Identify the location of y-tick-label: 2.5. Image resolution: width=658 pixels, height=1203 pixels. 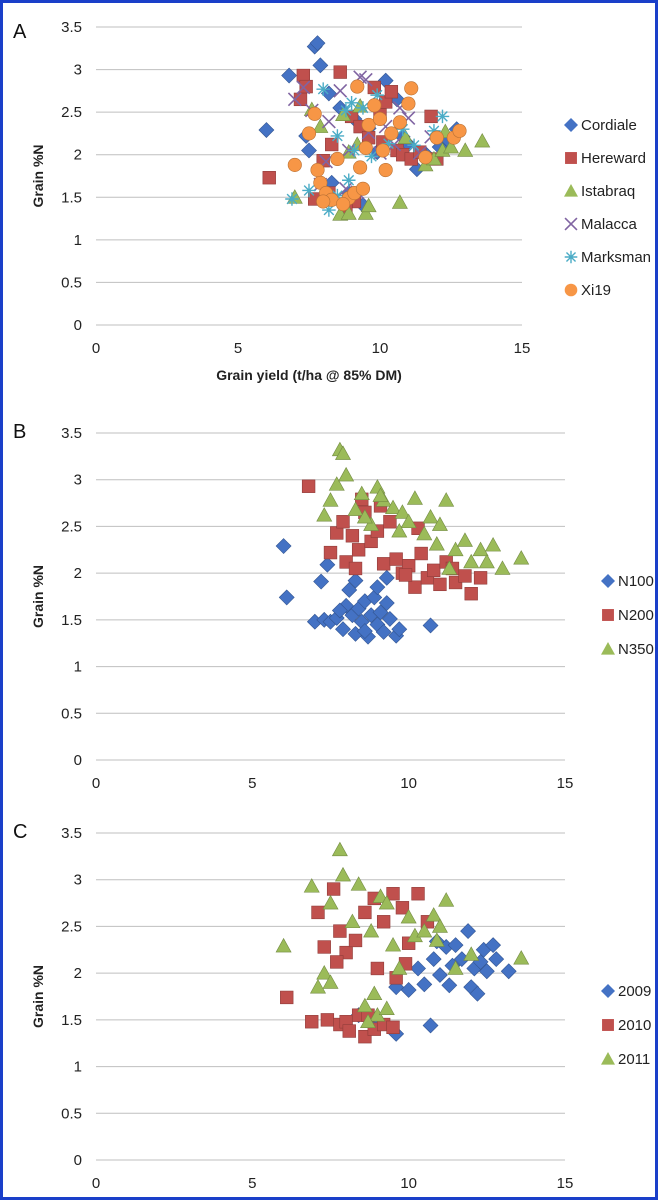
(71, 526).